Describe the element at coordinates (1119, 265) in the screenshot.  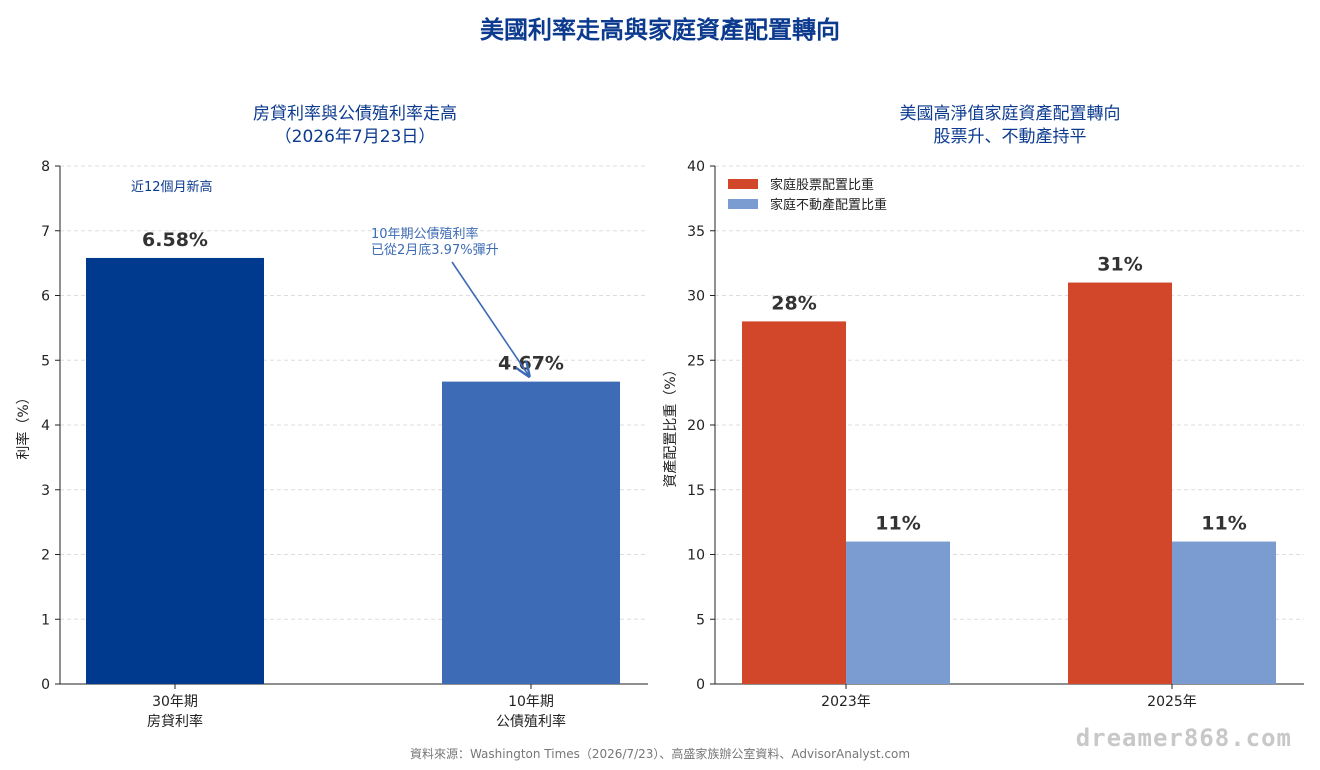
I see `right-bar-value-label: 31%` at that location.